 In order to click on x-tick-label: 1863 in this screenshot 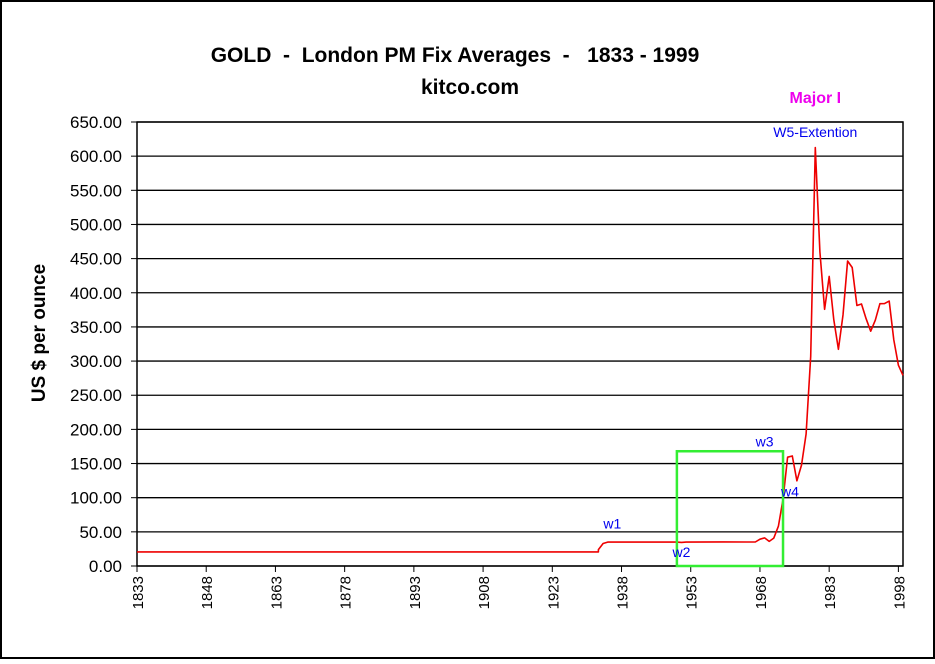, I will do `click(276, 592)`.